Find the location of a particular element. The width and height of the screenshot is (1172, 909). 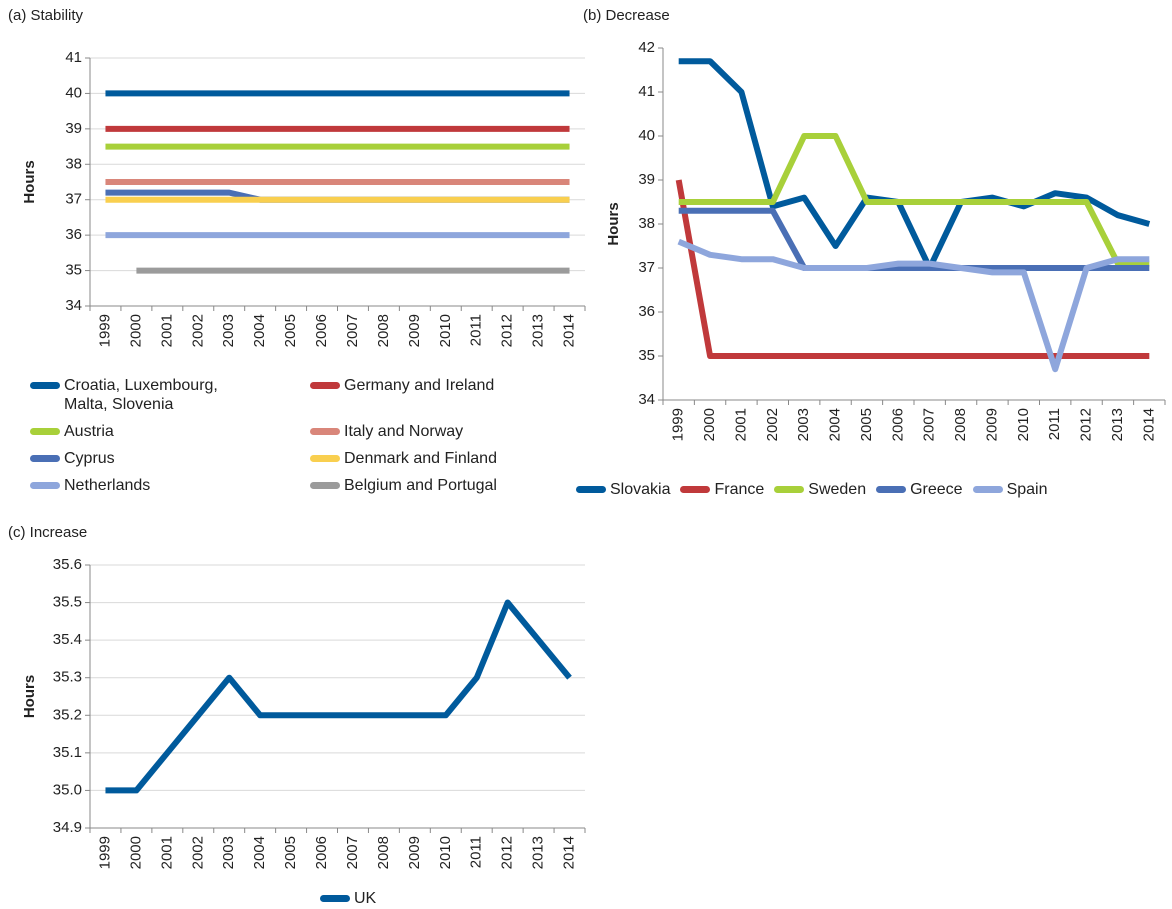

y-tick-label: 36 is located at coordinates (646, 311).